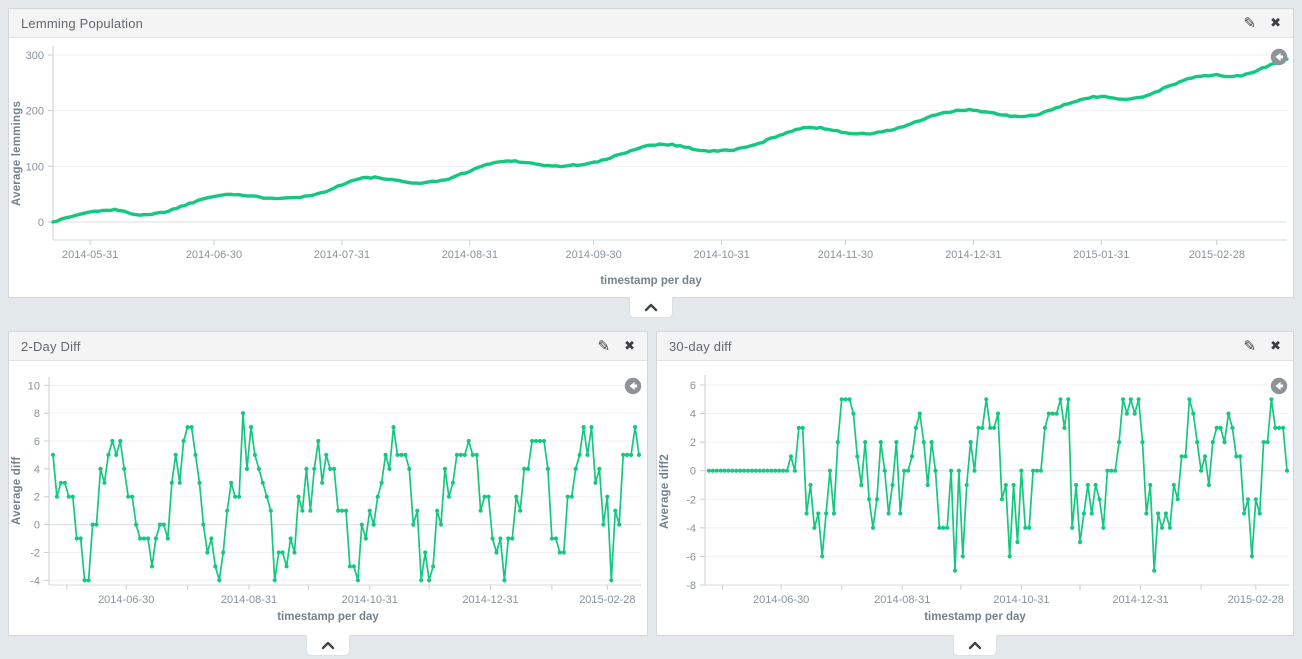  Describe the element at coordinates (651, 281) in the screenshot. I see `x-axis-title: timestamp per day` at that location.